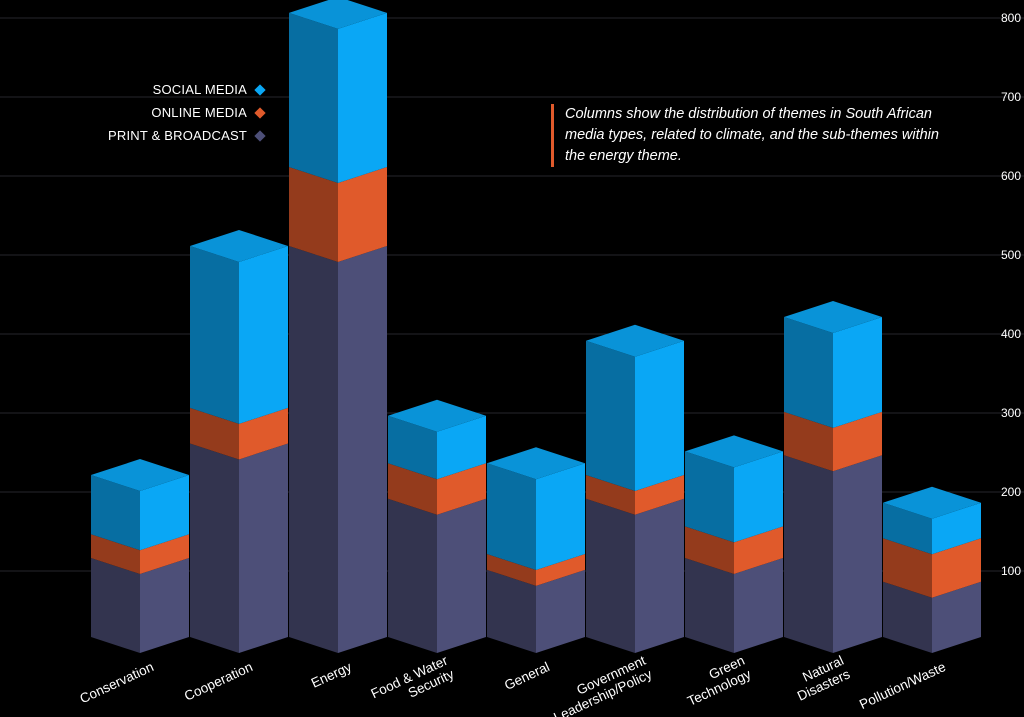 Image resolution: width=1024 pixels, height=717 pixels. What do you see at coordinates (1011, 176) in the screenshot?
I see `y-tick-label-600: 600` at bounding box center [1011, 176].